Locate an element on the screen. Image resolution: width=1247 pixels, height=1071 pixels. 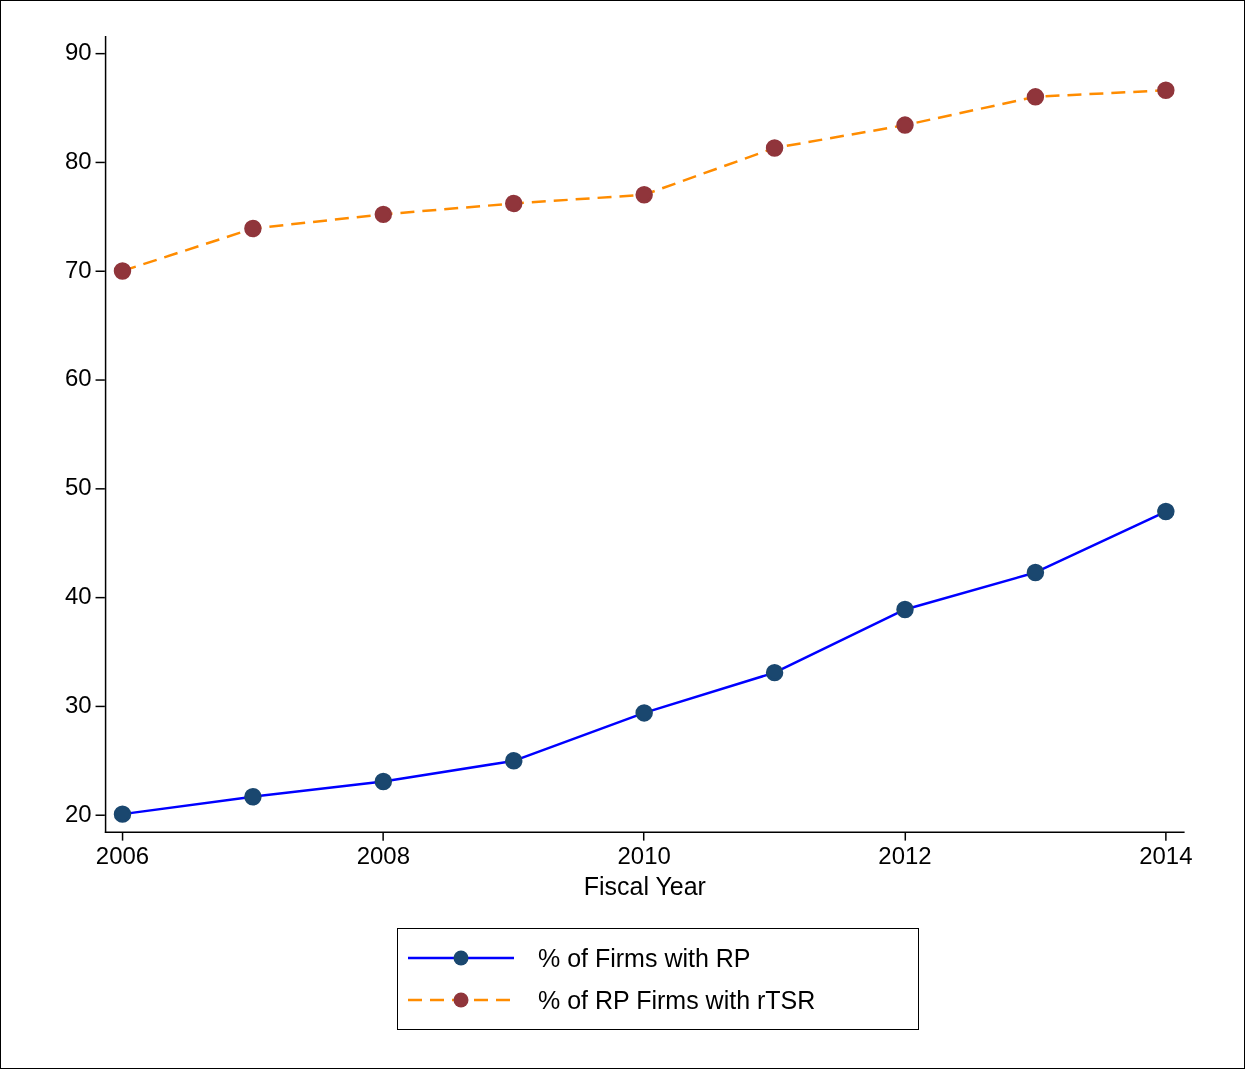
y-tick-label: 60 is located at coordinates (78, 378).